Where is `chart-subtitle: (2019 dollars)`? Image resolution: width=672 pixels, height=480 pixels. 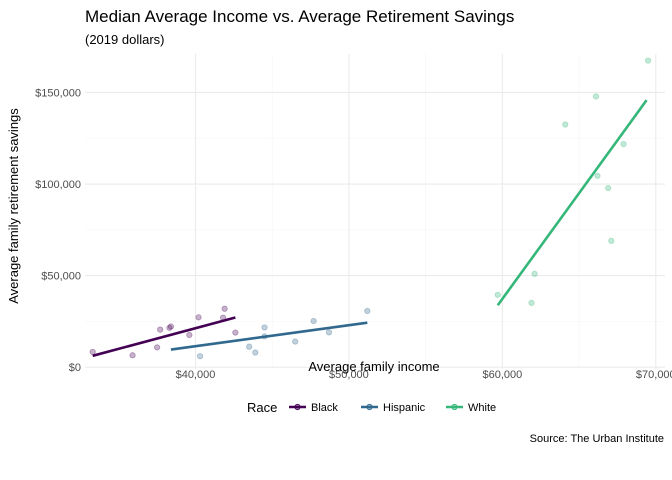 chart-subtitle: (2019 dollars) is located at coordinates (125, 39).